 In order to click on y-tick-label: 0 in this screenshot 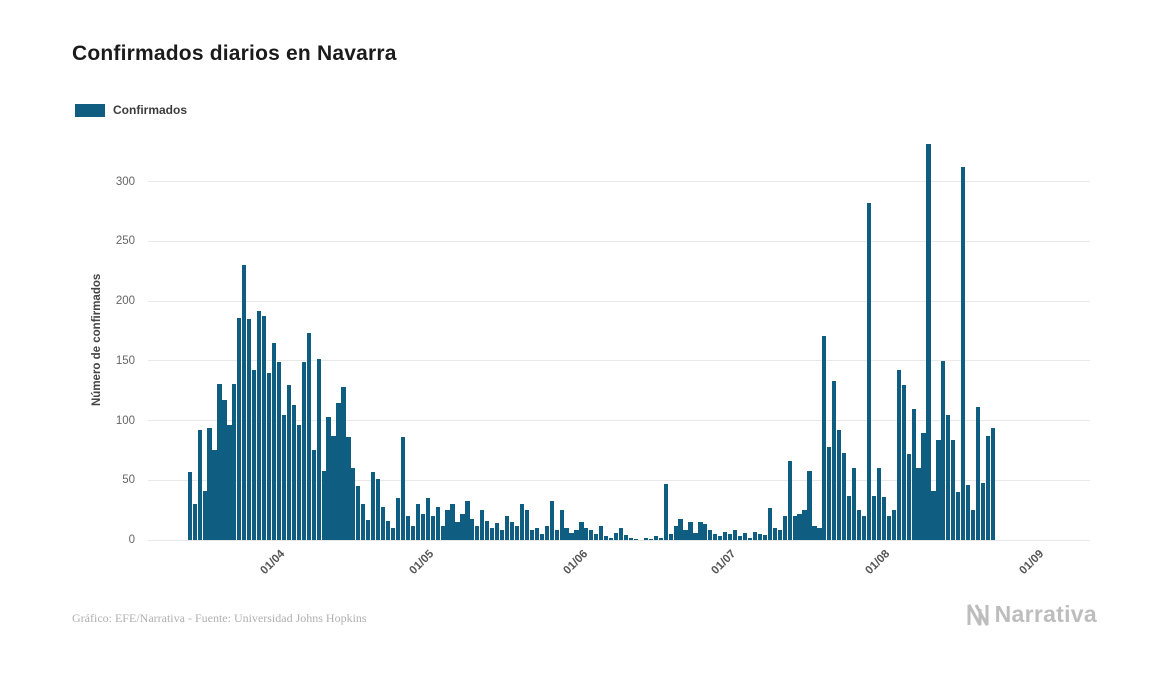, I will do `click(131, 540)`.